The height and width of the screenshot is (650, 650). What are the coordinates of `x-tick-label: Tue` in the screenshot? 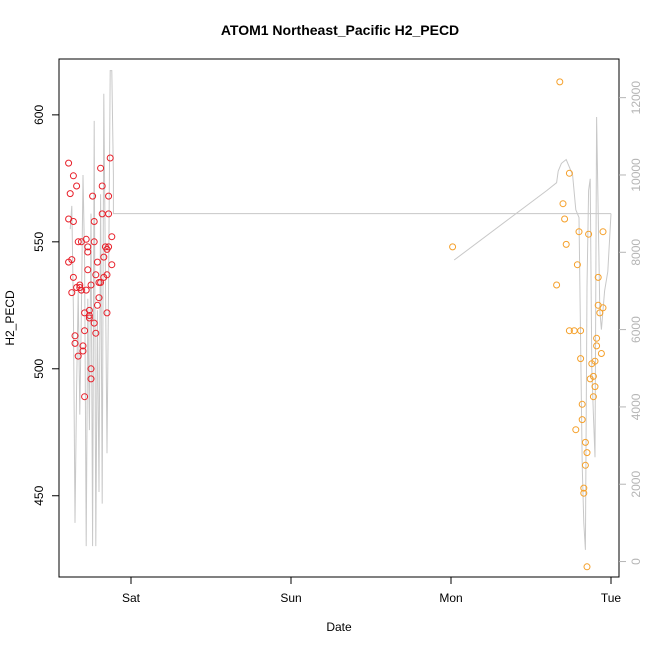 It's located at (611, 598).